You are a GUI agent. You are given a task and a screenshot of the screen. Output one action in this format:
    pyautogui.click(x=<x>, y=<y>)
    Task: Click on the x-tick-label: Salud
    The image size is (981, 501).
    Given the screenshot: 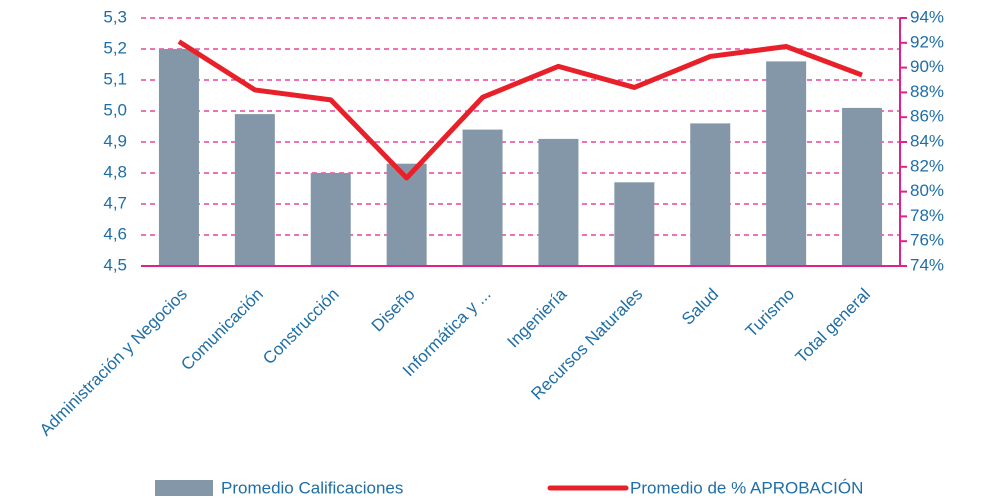 What is the action you would take?
    pyautogui.click(x=700, y=307)
    